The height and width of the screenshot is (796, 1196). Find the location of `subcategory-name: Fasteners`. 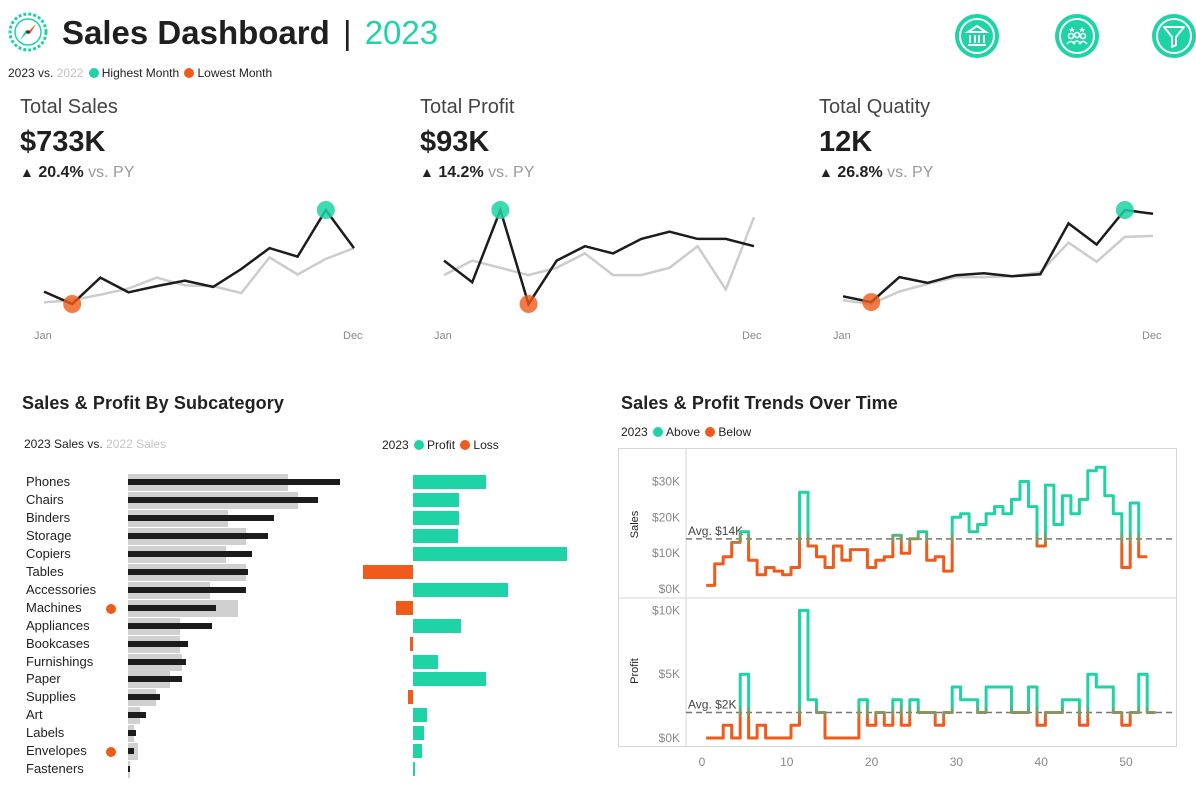

subcategory-name: Fasteners is located at coordinates (55, 769).